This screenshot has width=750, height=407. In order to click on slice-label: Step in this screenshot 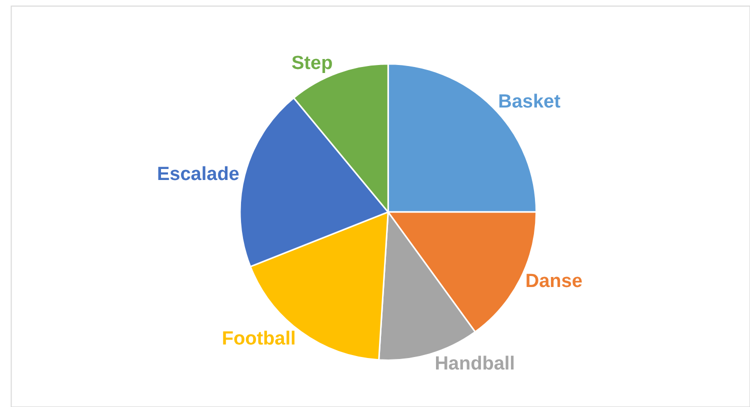, I will do `click(312, 63)`.